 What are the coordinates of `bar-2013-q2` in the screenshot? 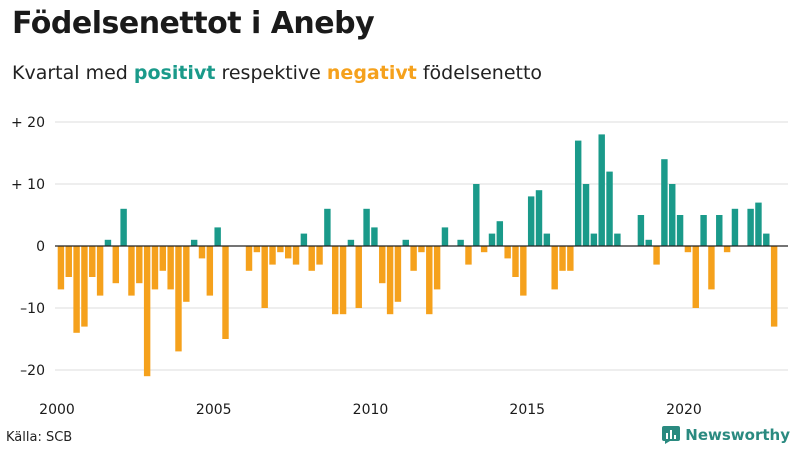 It's located at (476, 215).